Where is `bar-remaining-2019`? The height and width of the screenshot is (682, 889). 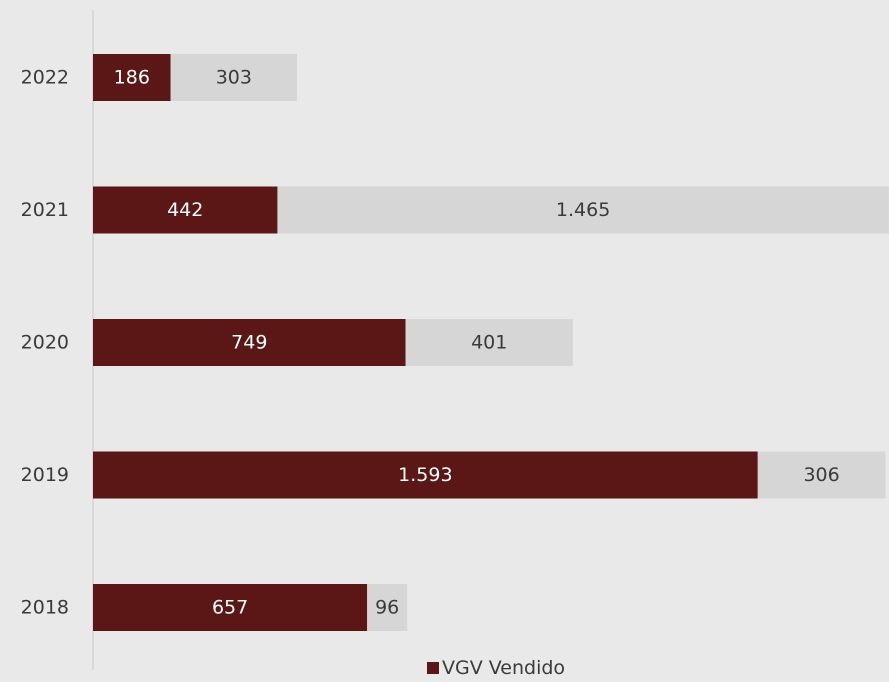
bar-remaining-2019 is located at coordinates (821, 475).